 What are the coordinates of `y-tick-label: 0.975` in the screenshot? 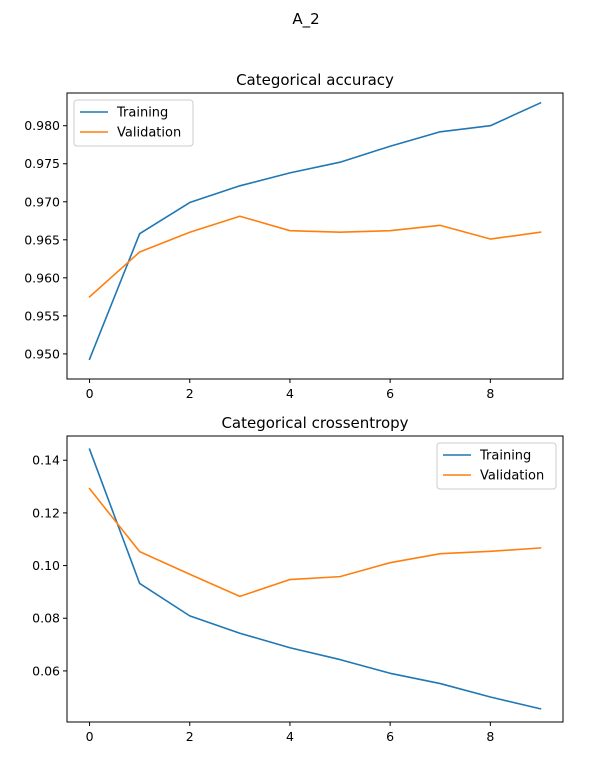 It's located at (42, 163).